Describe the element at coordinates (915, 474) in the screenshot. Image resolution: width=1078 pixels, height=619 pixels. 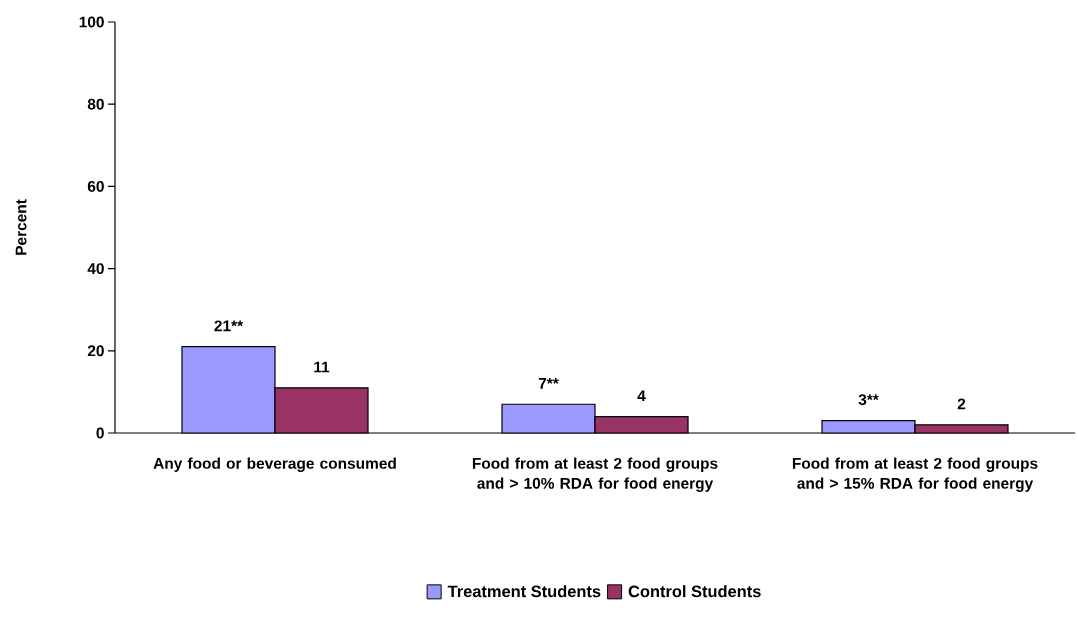
I see `x-tick-label: Food from at least 2 food groups and > 15% RDA for food energy` at that location.